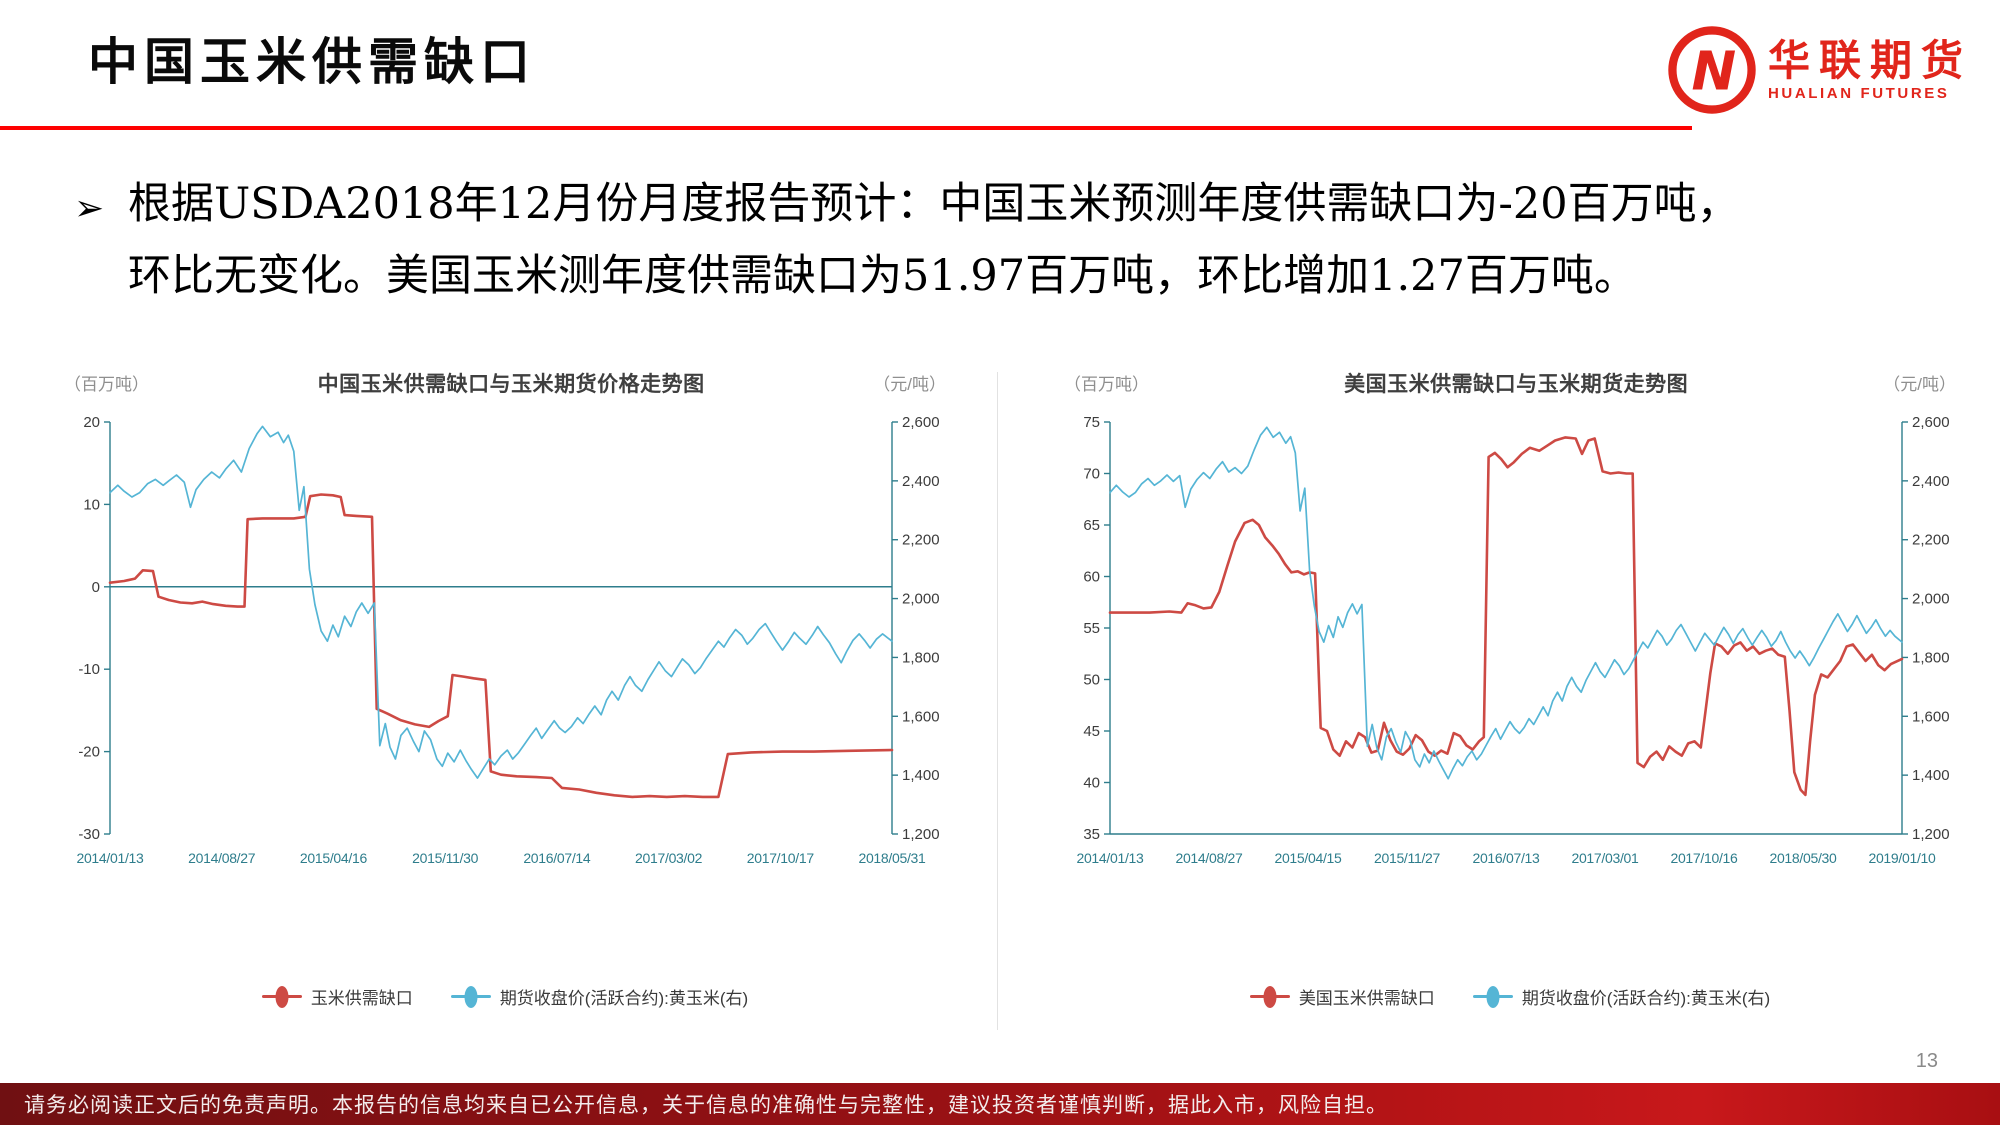  I want to click on hualian-logo-icon: N, so click(1712, 70).